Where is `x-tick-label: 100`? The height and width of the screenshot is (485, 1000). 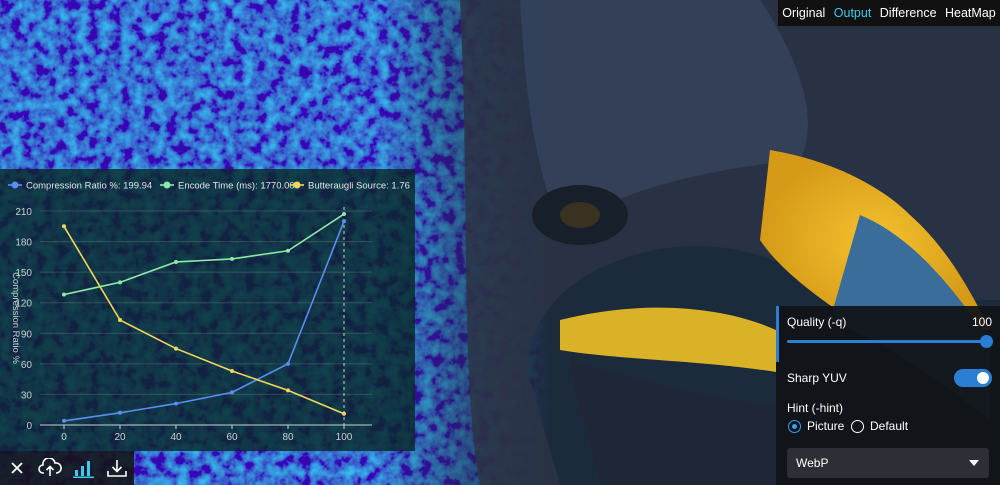
x-tick-label: 100 is located at coordinates (344, 437).